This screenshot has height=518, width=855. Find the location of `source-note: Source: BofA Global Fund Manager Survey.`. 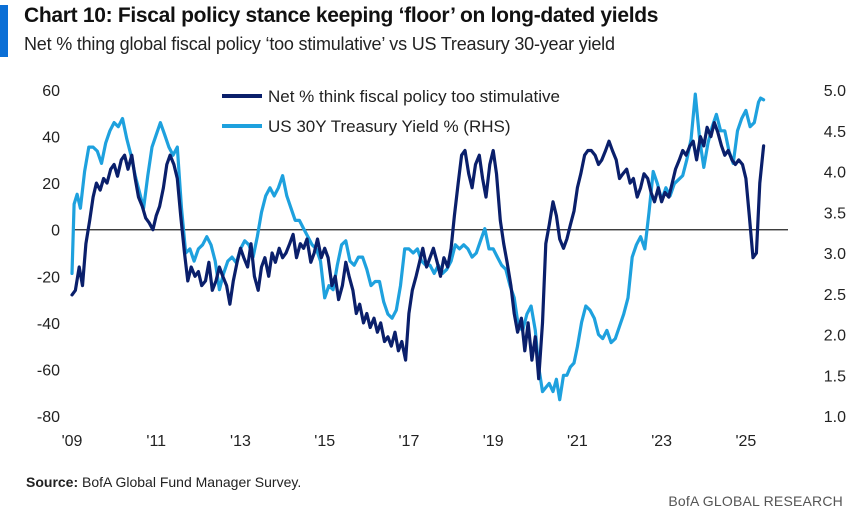

source-note: Source: BofA Global Fund Manager Survey. is located at coordinates (163, 482).